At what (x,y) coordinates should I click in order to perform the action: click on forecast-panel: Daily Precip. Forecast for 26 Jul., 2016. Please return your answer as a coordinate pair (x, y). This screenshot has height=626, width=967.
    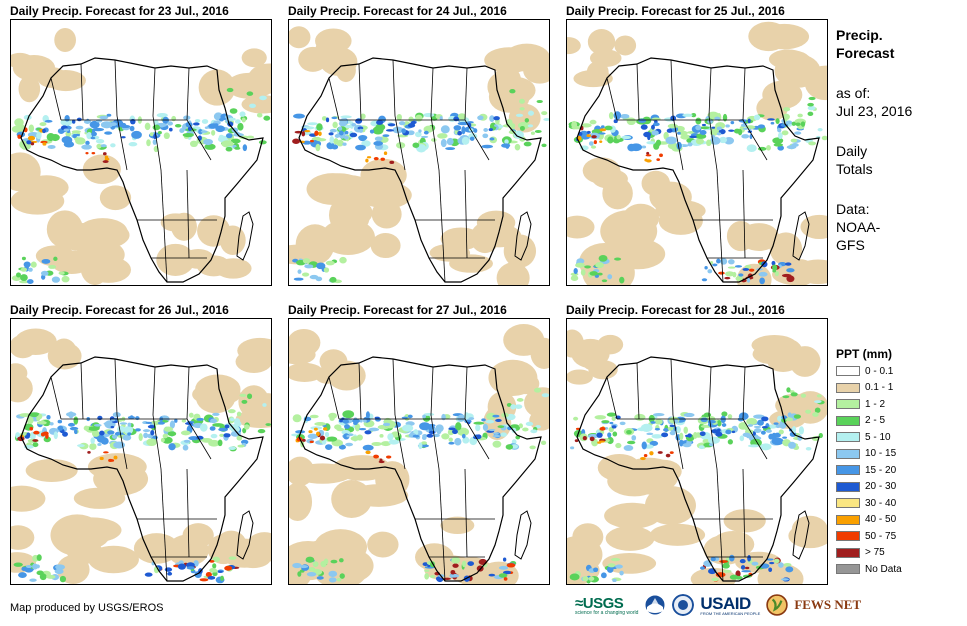
    Looking at the image, I should click on (141, 444).